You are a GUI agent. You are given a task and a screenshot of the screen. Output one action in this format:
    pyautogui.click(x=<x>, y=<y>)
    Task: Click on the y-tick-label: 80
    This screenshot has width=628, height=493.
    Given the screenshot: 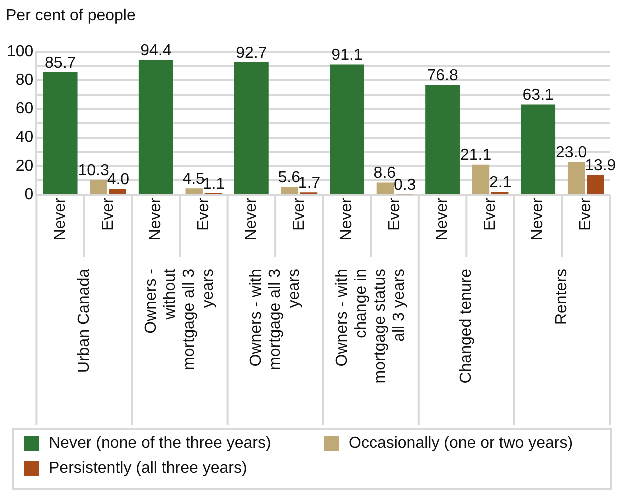 What is the action you would take?
    pyautogui.click(x=25, y=81)
    